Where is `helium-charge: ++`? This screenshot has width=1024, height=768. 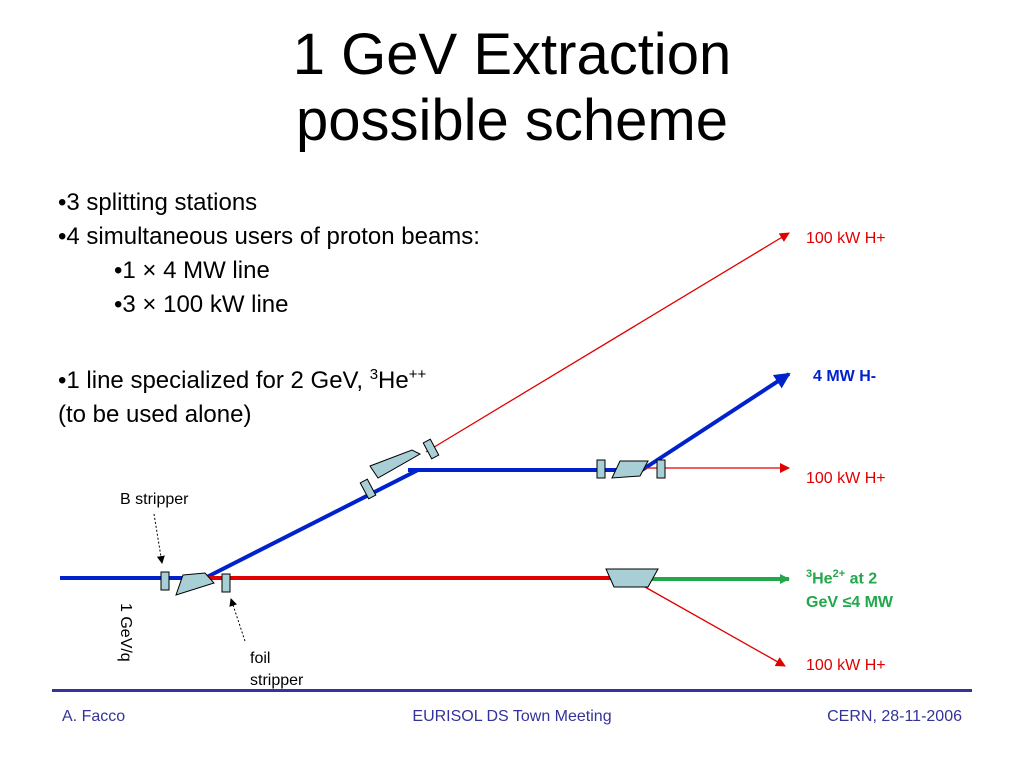
helium-charge: ++ is located at coordinates (417, 374).